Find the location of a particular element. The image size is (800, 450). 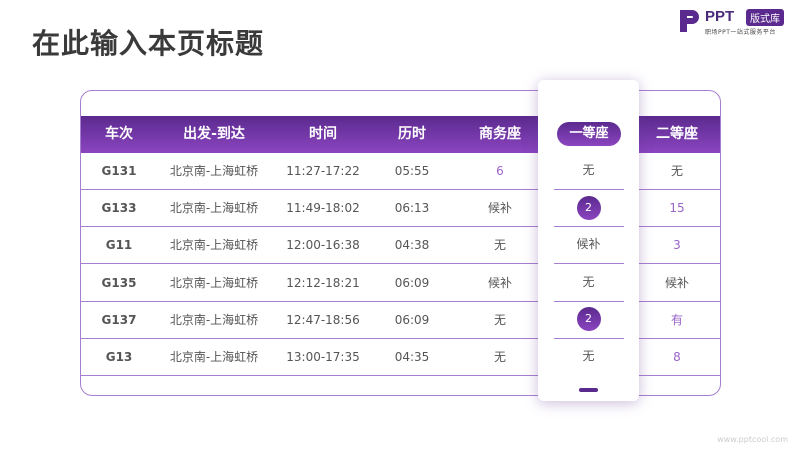

table-row: G13 北京南-上海虹桥 13:00-17:35 04:35 无 8 is located at coordinates (400, 357).